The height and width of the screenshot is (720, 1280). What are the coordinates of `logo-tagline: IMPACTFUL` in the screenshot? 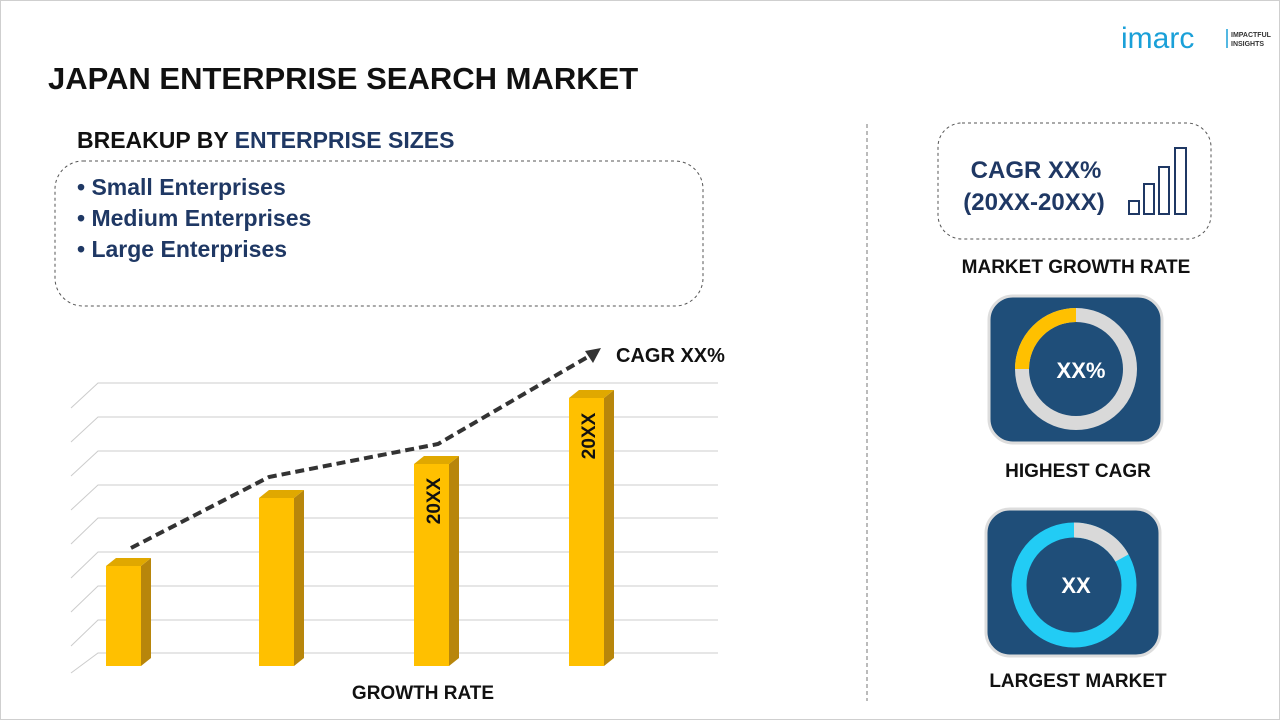 It's located at (1251, 35).